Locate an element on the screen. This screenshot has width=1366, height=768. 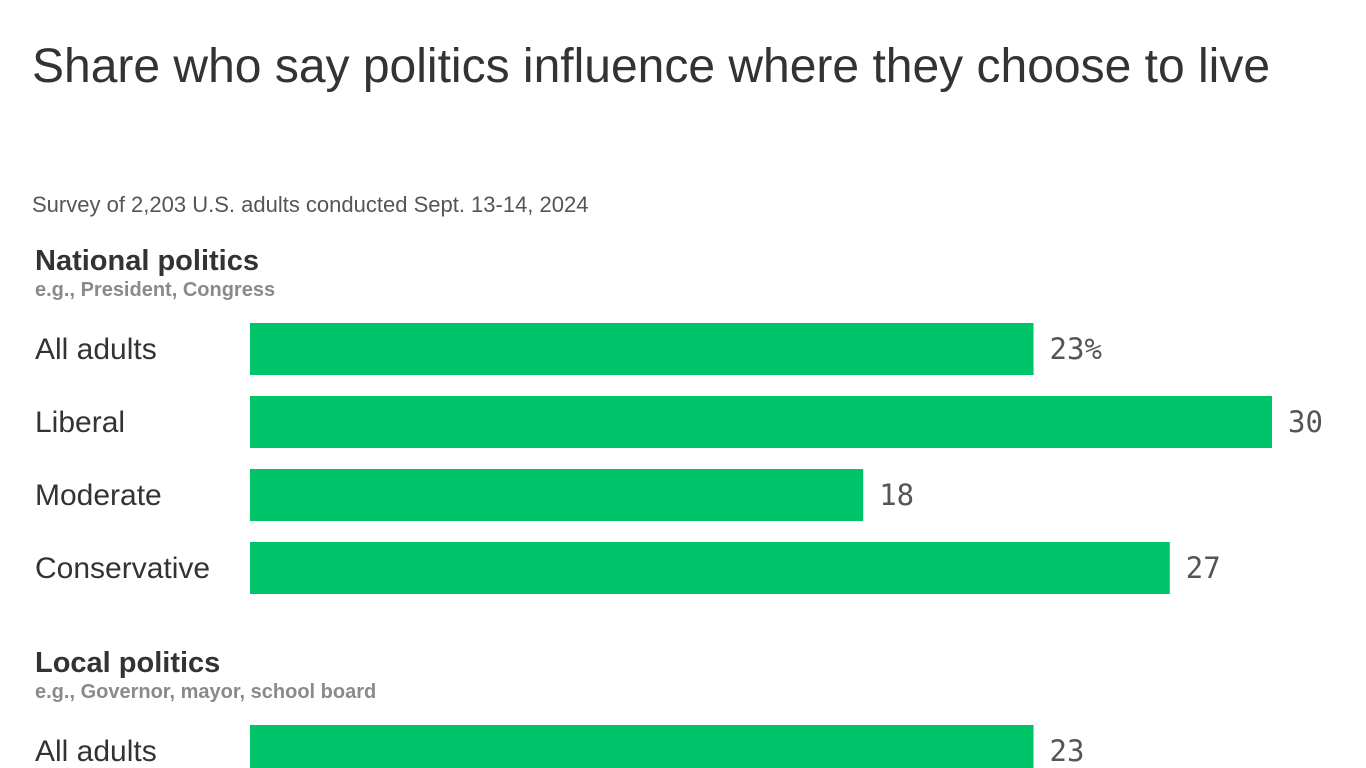
value-label: 27 is located at coordinates (1203, 568).